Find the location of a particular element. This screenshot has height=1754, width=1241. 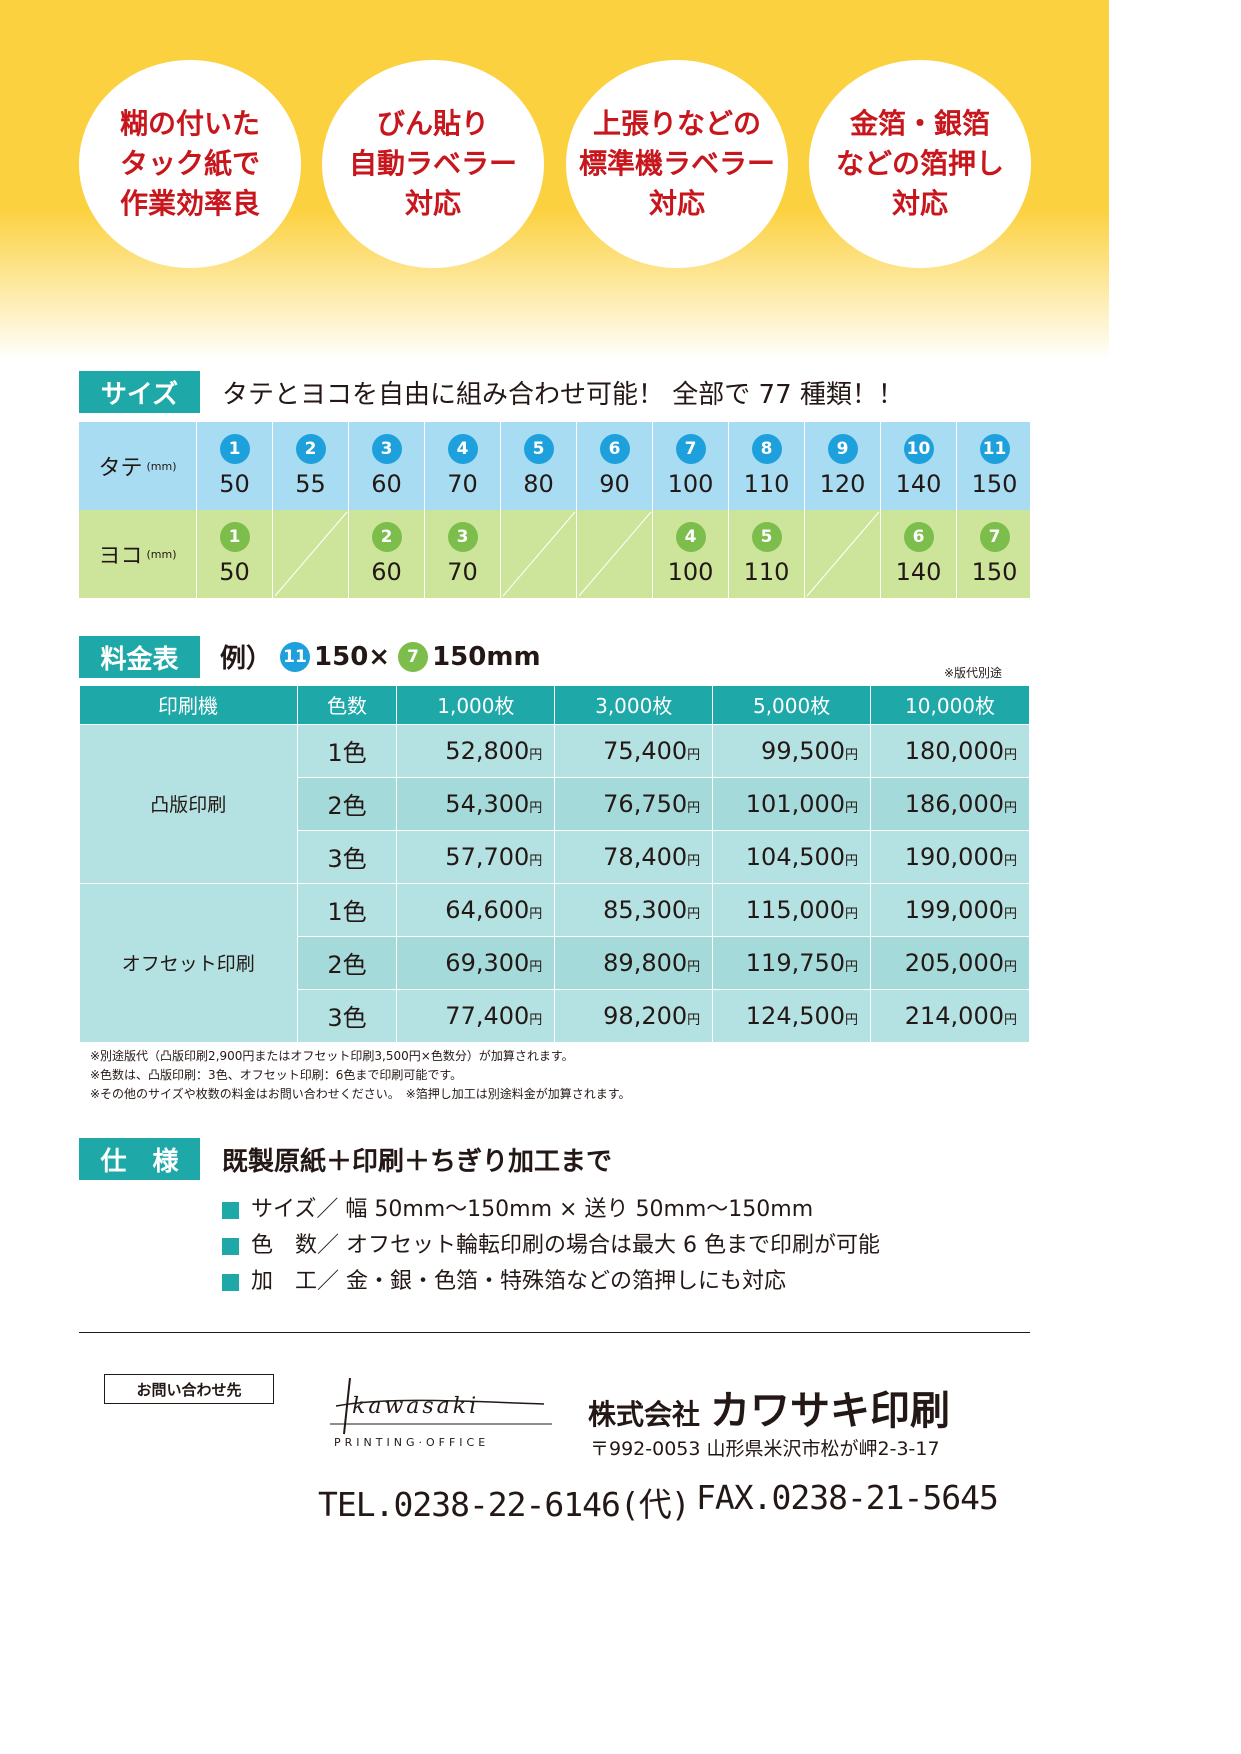

price-cell: 54,300円 is located at coordinates (476, 803).